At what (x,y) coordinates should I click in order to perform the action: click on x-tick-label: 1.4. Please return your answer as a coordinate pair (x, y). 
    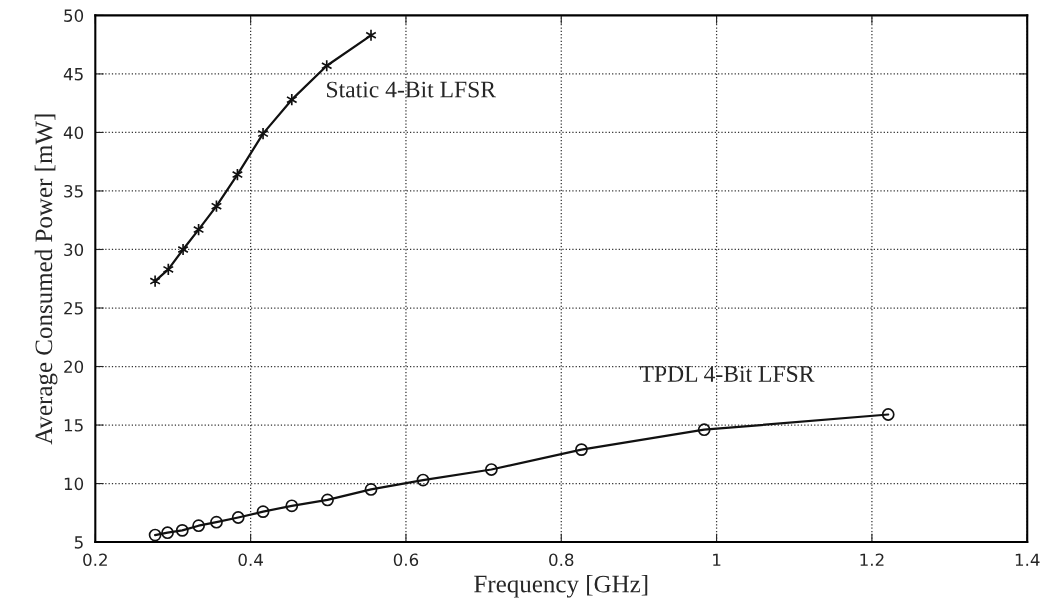
    Looking at the image, I should click on (1027, 559).